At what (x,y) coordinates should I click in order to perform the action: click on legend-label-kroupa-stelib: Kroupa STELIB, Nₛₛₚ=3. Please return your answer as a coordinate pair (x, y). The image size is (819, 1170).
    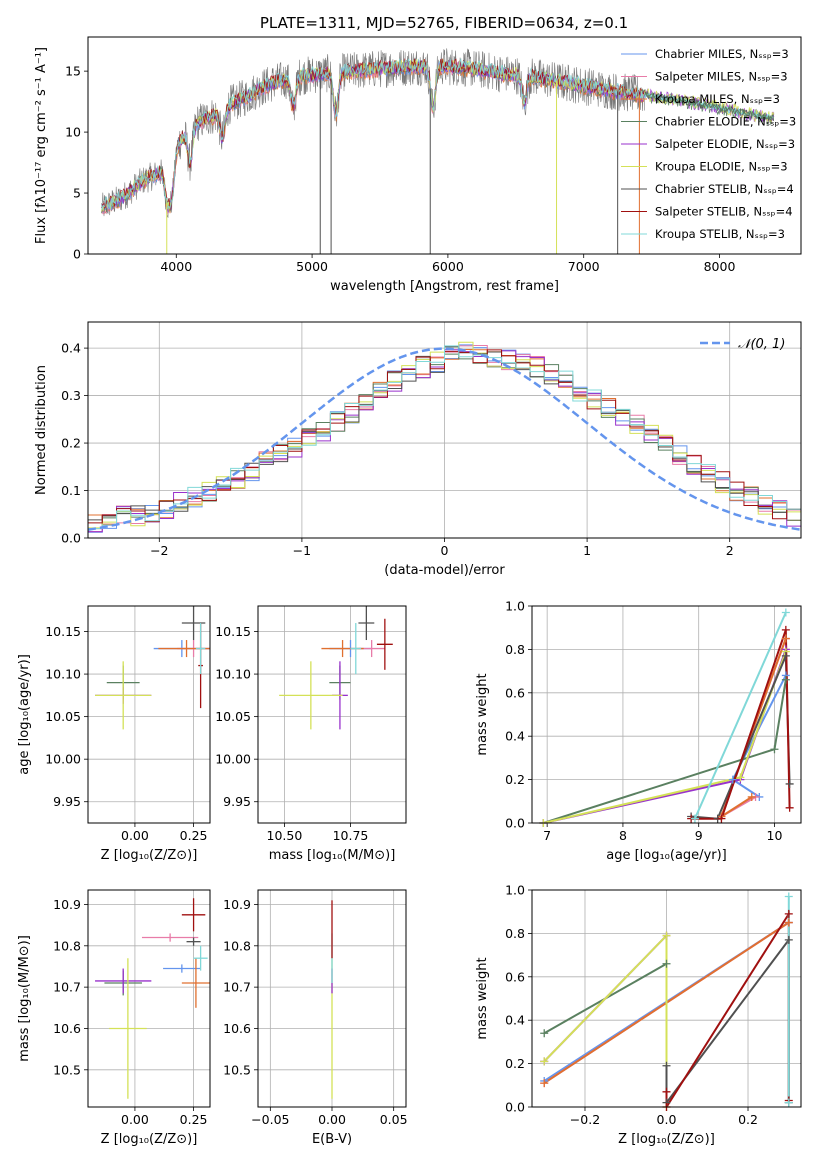
    Looking at the image, I should click on (720, 234).